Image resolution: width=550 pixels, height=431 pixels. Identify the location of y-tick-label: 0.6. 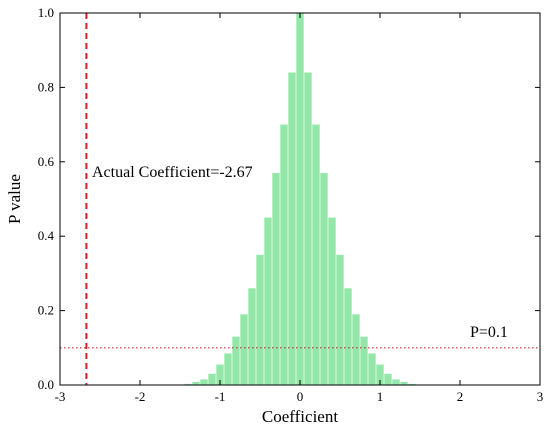
(46, 161).